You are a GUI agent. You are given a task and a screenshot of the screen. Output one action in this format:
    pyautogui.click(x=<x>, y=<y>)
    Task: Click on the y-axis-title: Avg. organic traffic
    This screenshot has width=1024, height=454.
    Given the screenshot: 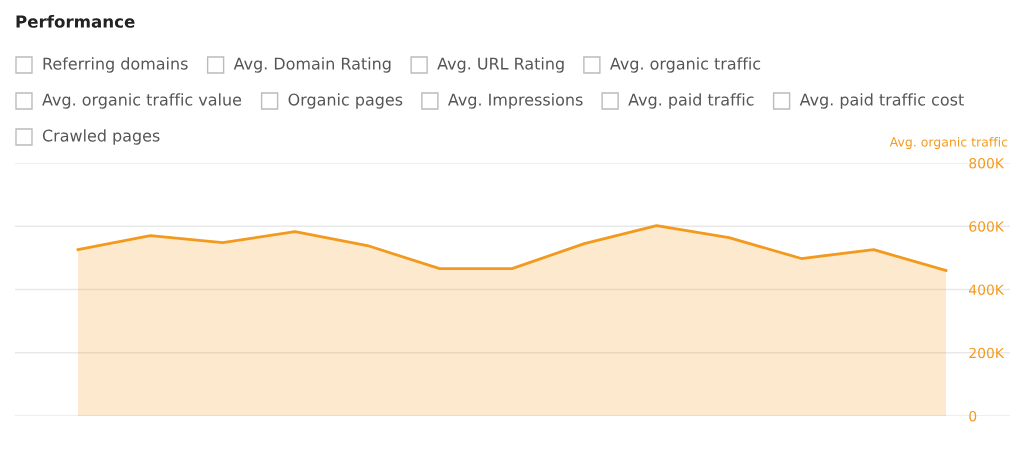 What is the action you would take?
    pyautogui.click(x=948, y=143)
    